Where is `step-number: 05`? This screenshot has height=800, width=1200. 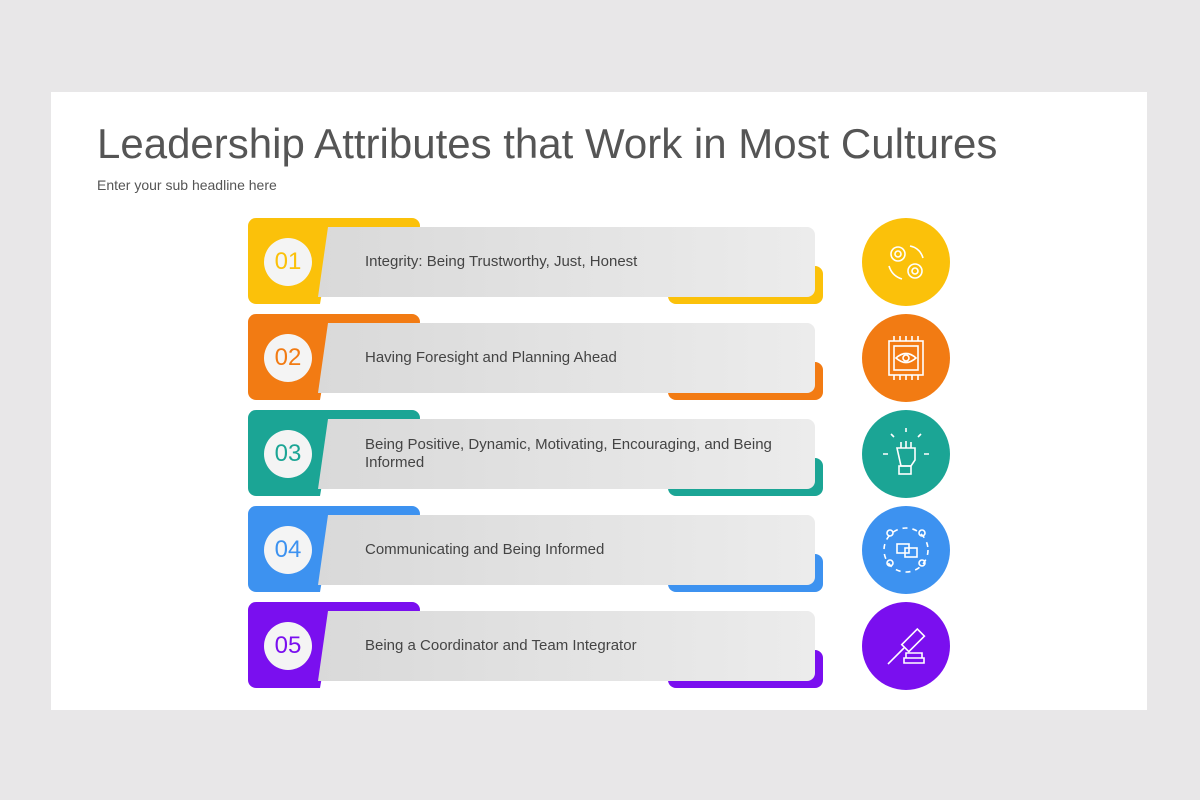 step-number: 05 is located at coordinates (288, 646).